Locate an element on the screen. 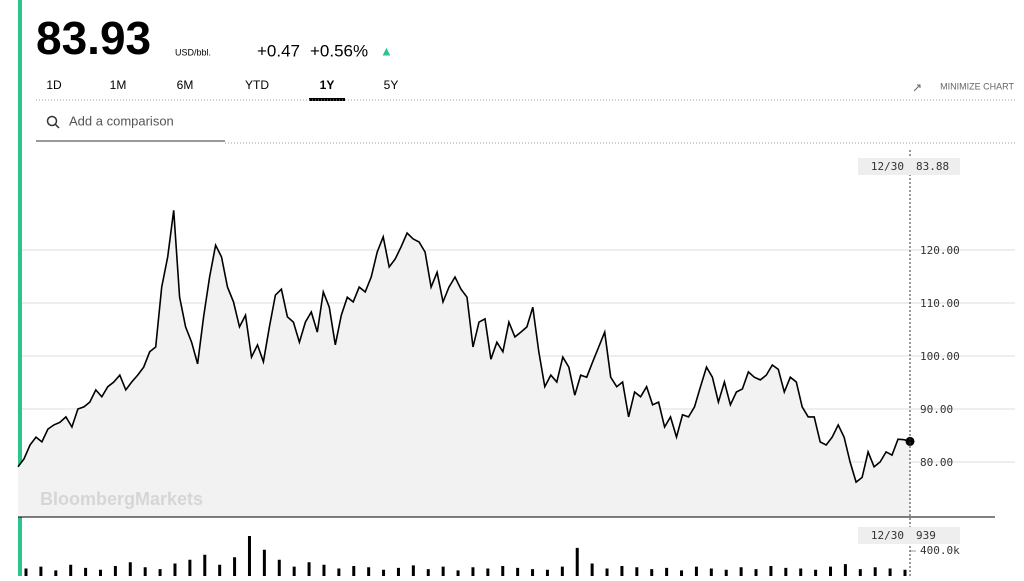 The width and height of the screenshot is (1024, 581). y-tick-label: 110.00 is located at coordinates (940, 303).